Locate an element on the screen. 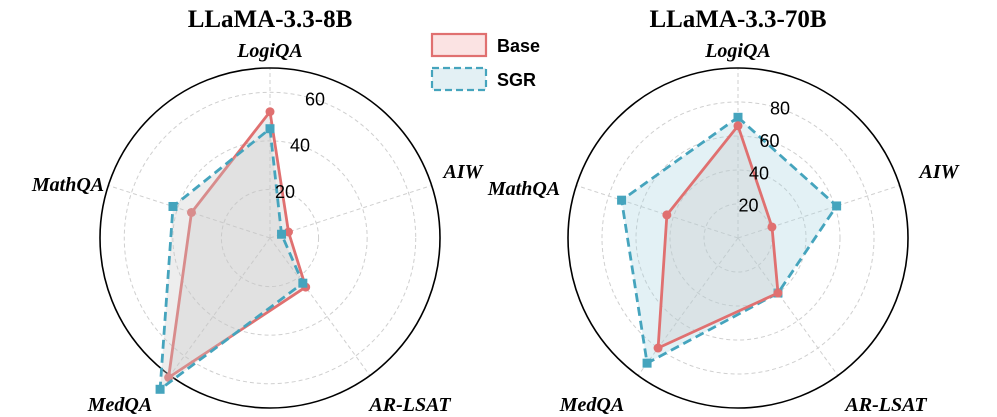 Image resolution: width=997 pixels, height=417 pixels. legend-swatch-base is located at coordinates (459, 45).